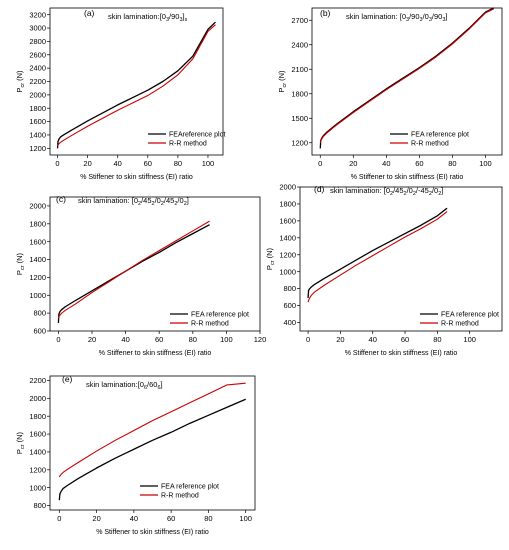 The width and height of the screenshot is (509, 550). What do you see at coordinates (299, 69) in the screenshot?
I see `y-tick-label: 2100` at bounding box center [299, 69].